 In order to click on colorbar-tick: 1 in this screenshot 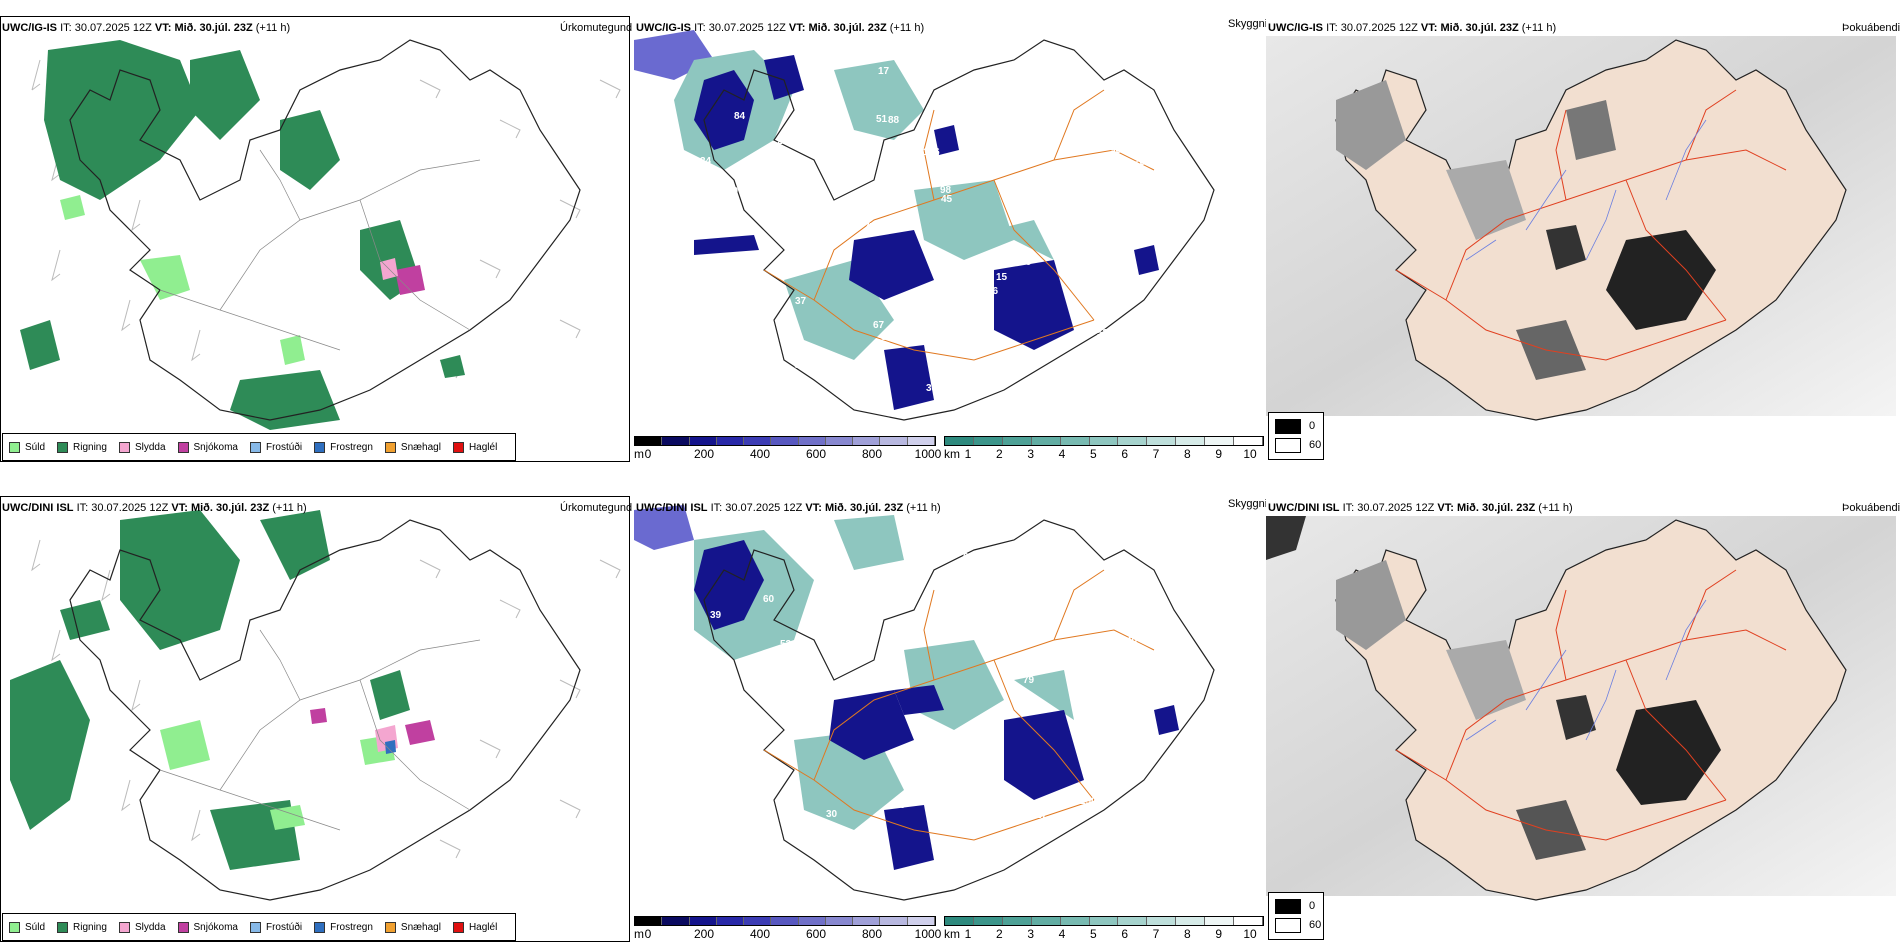, I will do `click(968, 454)`.